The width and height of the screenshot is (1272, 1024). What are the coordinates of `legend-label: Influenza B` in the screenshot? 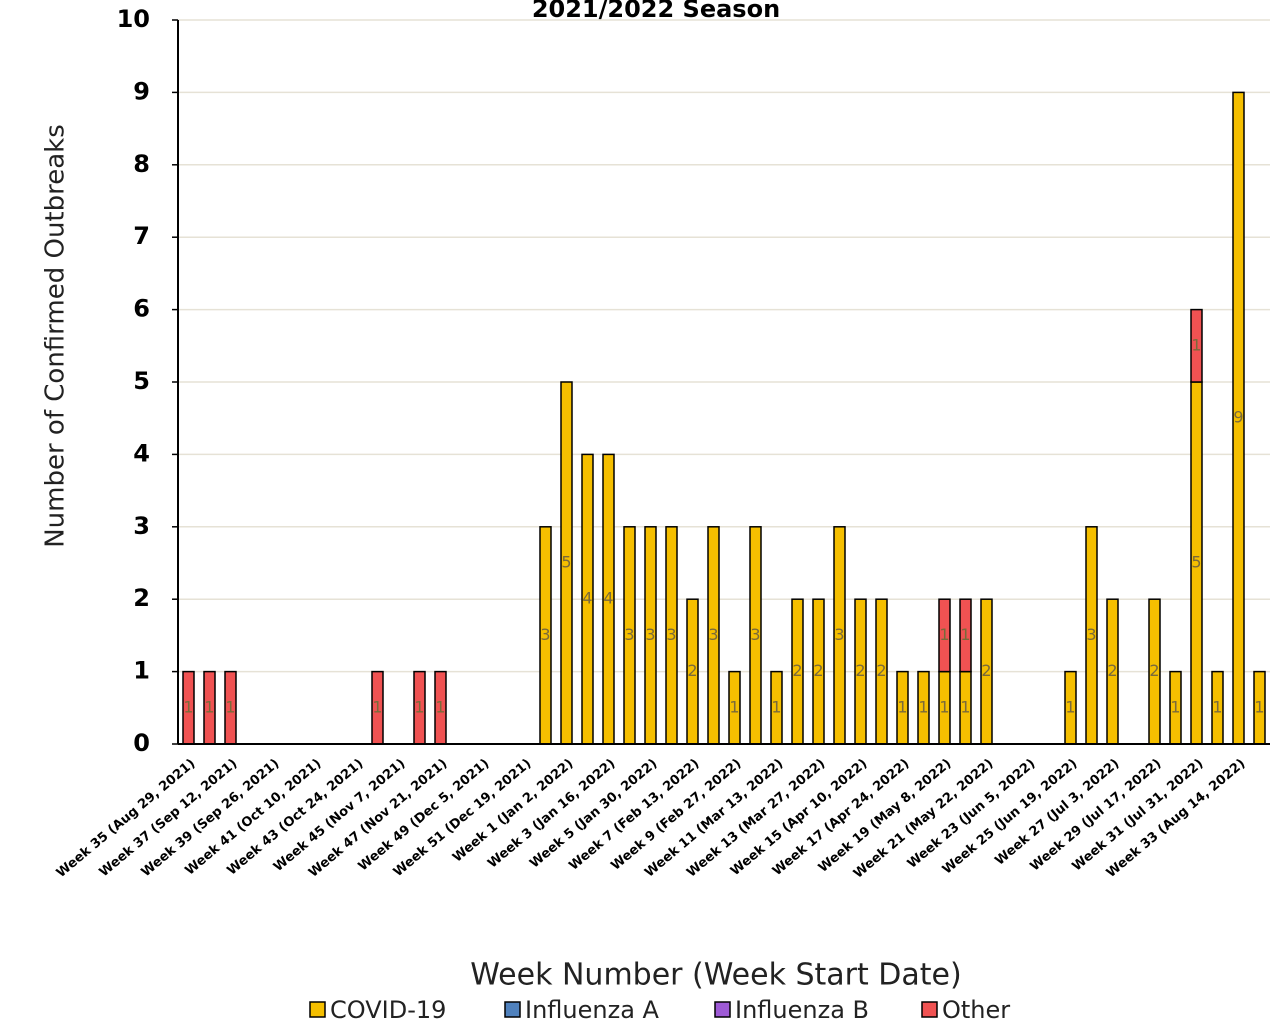 It's located at (802, 1010).